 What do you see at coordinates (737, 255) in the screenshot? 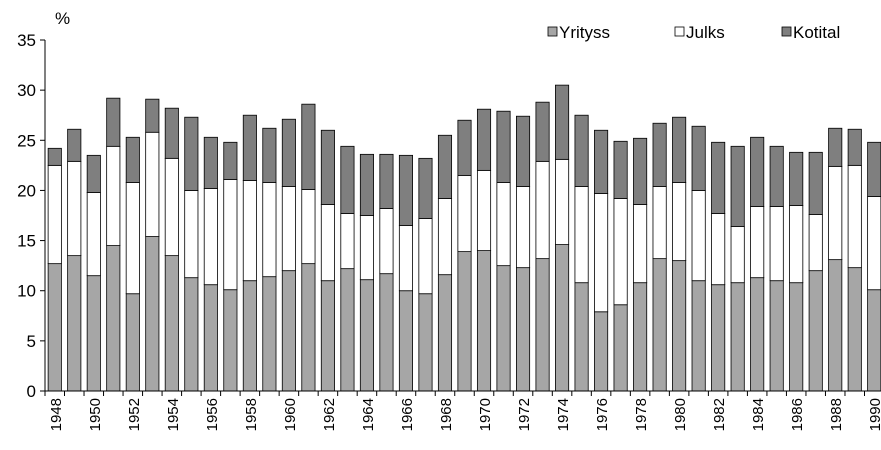
I see `bar-segment-julks-1983` at bounding box center [737, 255].